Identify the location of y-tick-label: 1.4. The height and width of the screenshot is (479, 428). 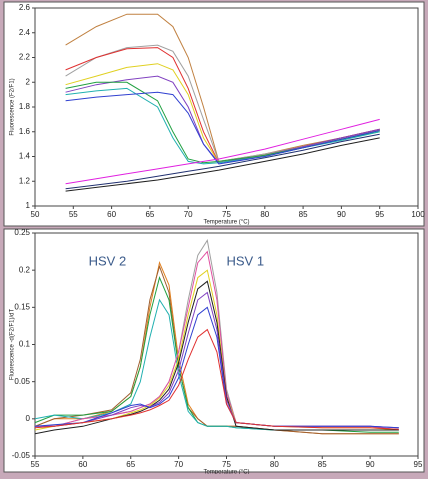
(25, 156).